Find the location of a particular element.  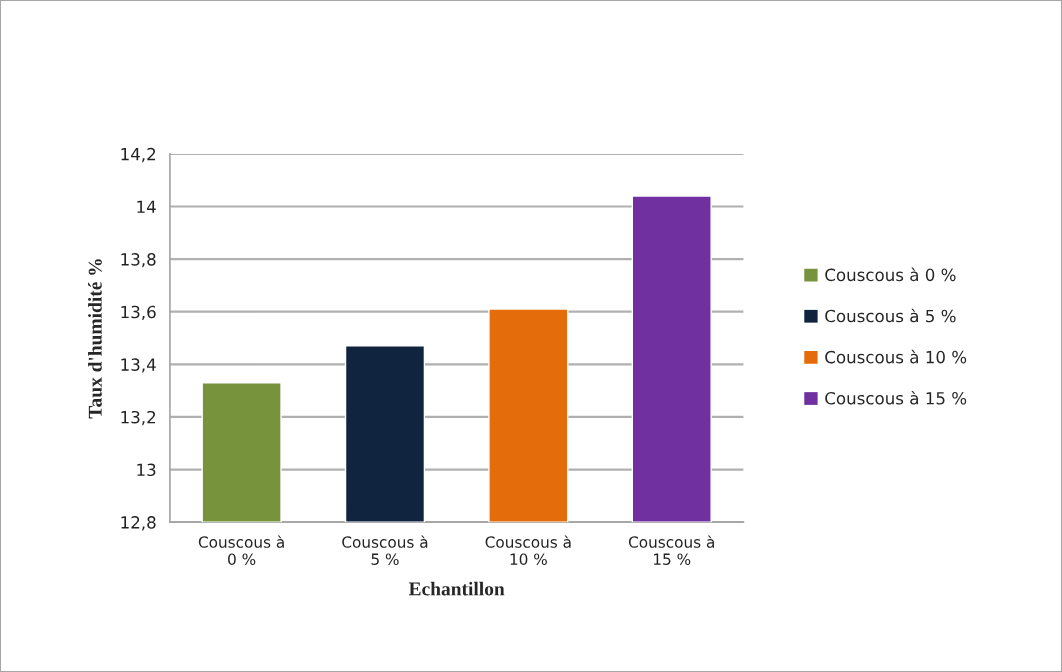

y-tick-label: 12,8 is located at coordinates (138, 523).